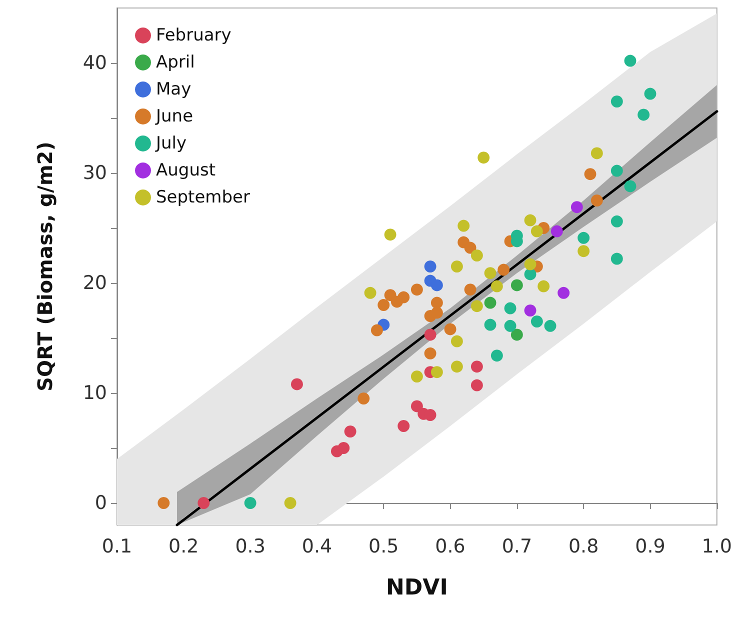 Image resolution: width=735 pixels, height=618 pixels. Describe the element at coordinates (194, 36) in the screenshot. I see `legend-label: February` at that location.